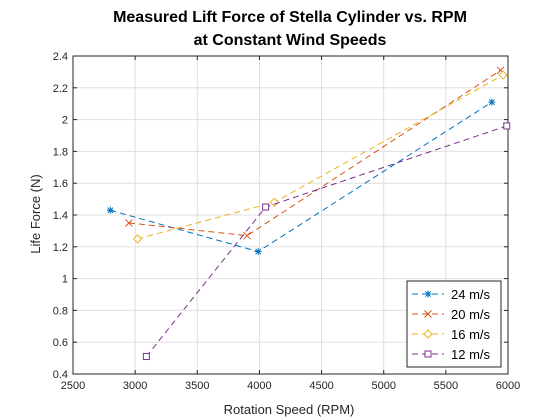  Describe the element at coordinates (471, 354) in the screenshot. I see `legend-label: 12 m/s` at that location.